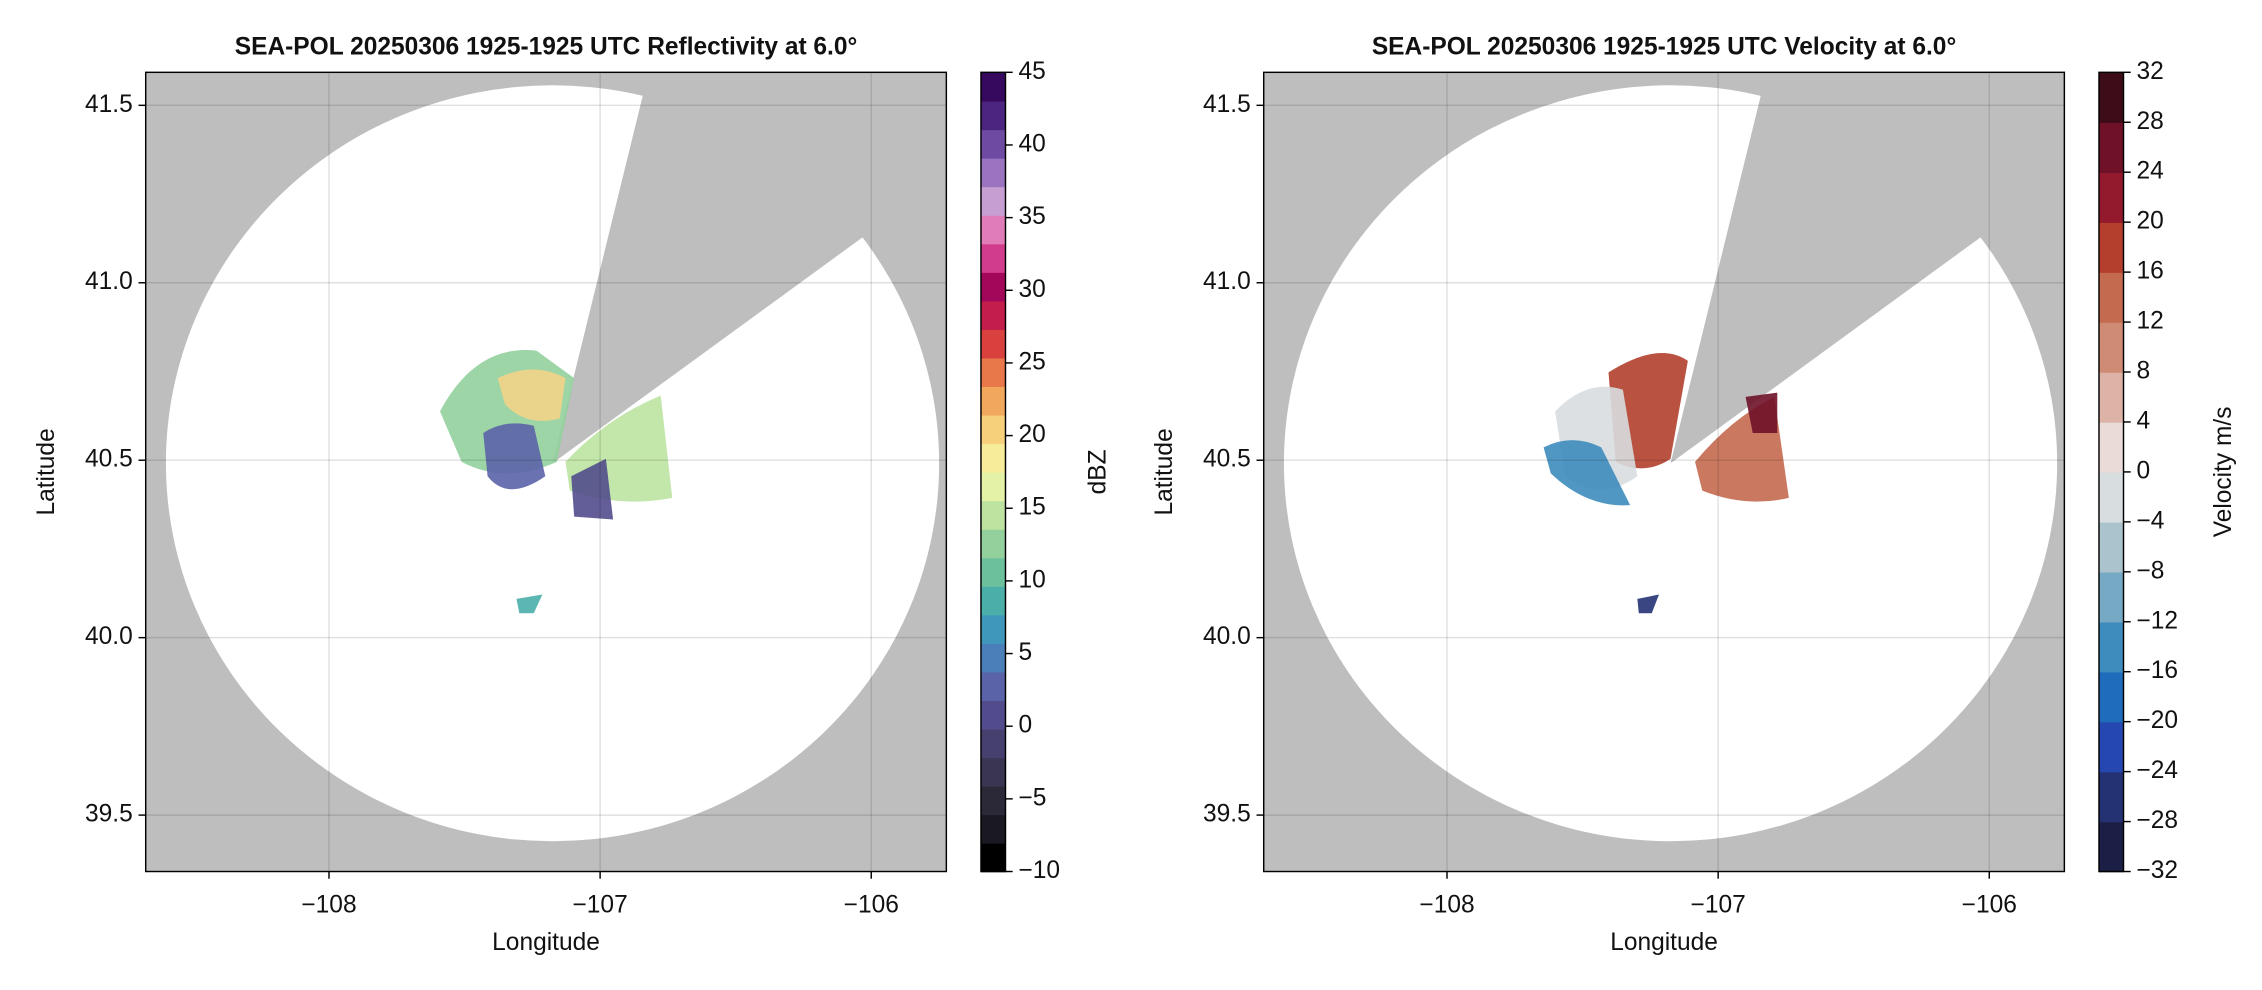 The width and height of the screenshot is (2262, 990). Describe the element at coordinates (2150, 520) in the screenshot. I see `colorbar-tick-label: −4` at that location.